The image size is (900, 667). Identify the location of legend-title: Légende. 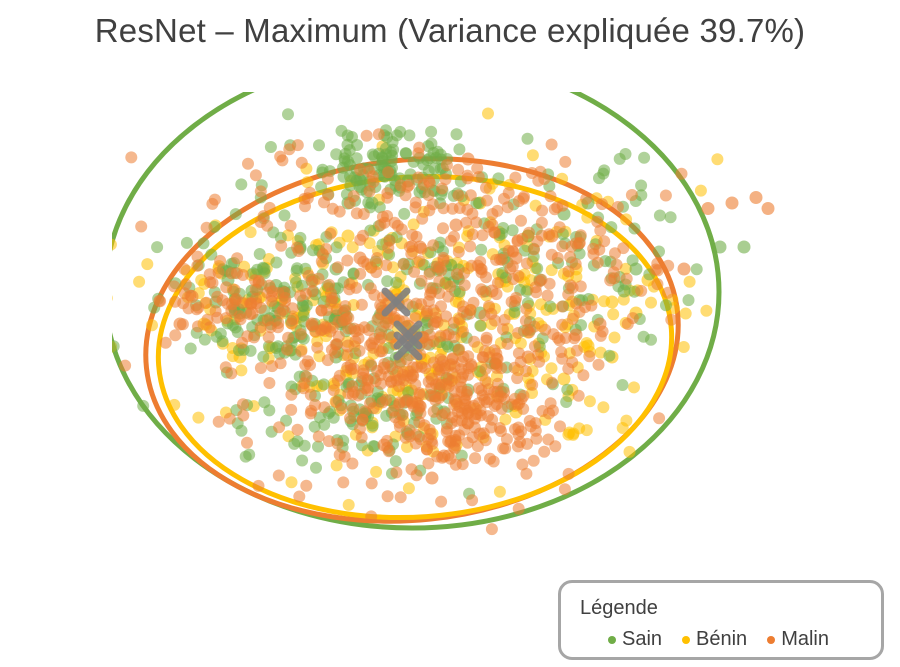
(619, 608).